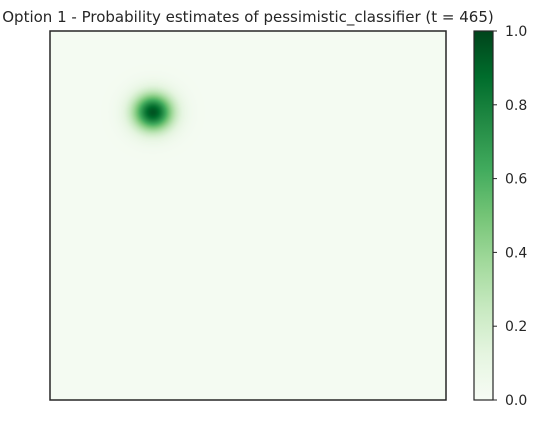 The image size is (534, 422). I want to click on colorbar-ticks: 0.0 0.2 0.4 0.6 0.8 1.0, so click(510, 216).